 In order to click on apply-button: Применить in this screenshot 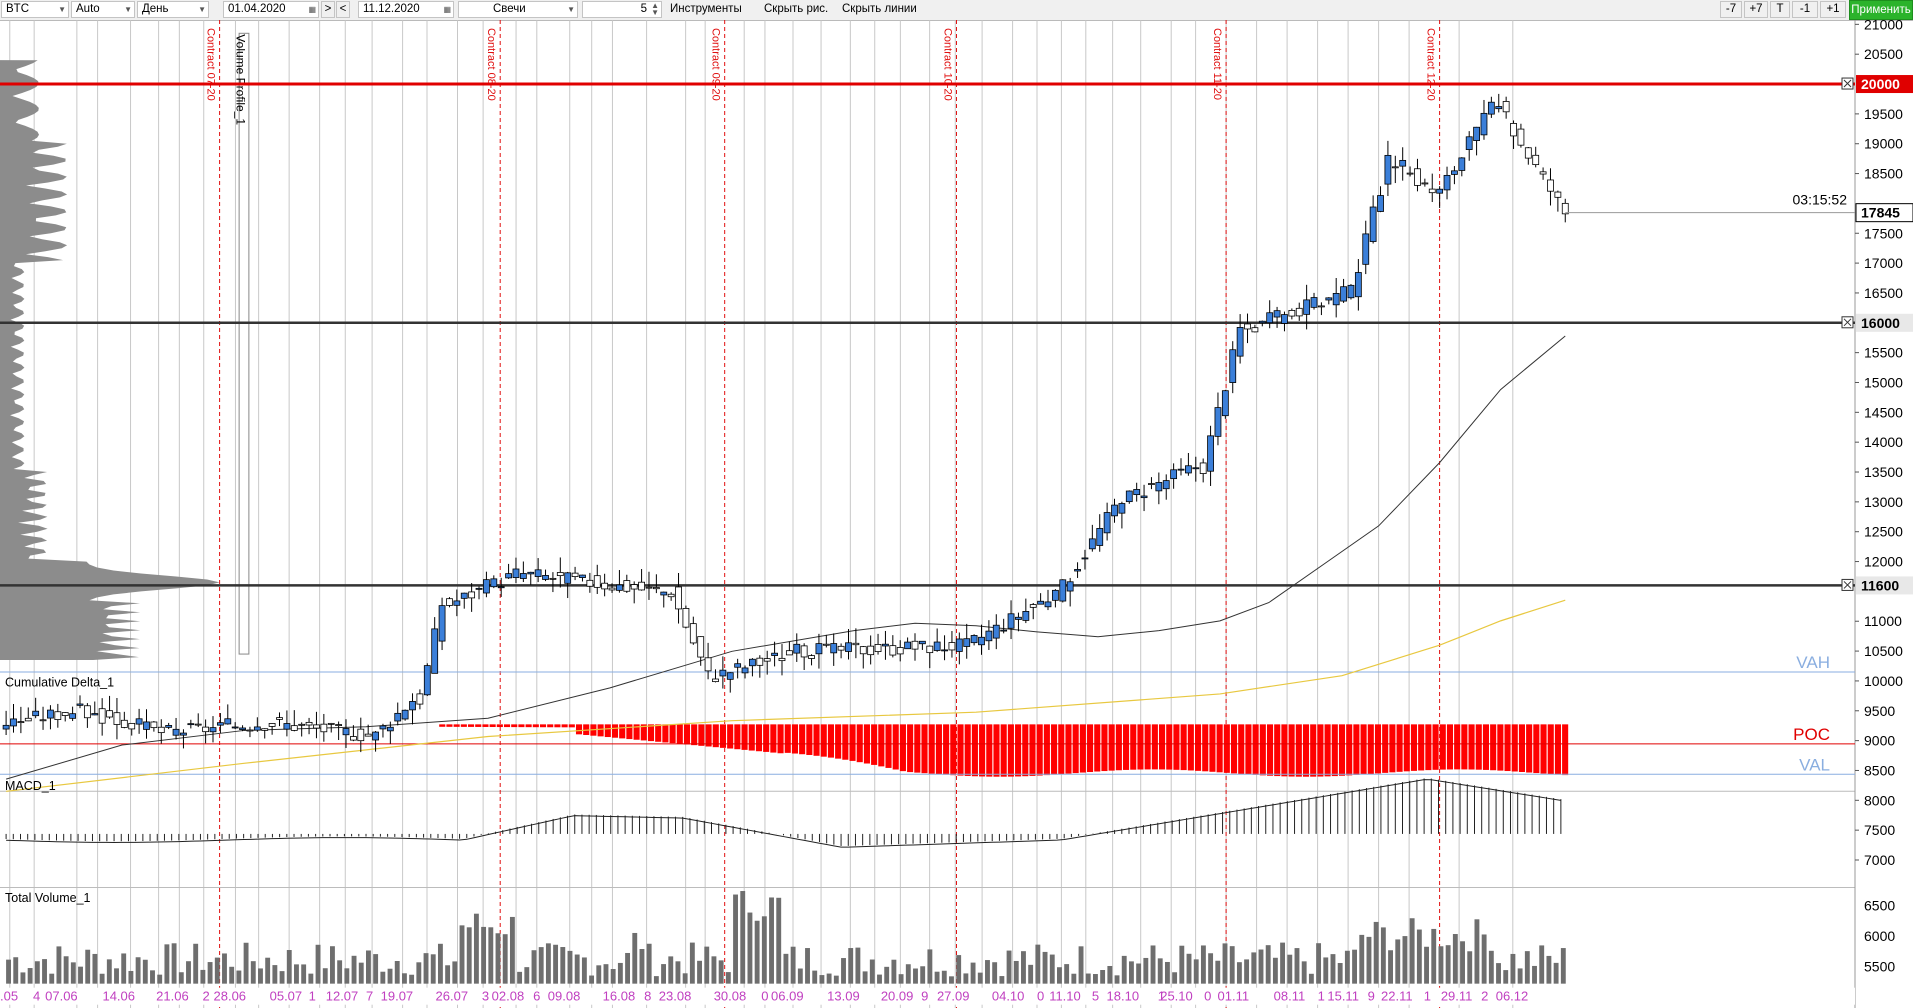, I will do `click(1881, 10)`.